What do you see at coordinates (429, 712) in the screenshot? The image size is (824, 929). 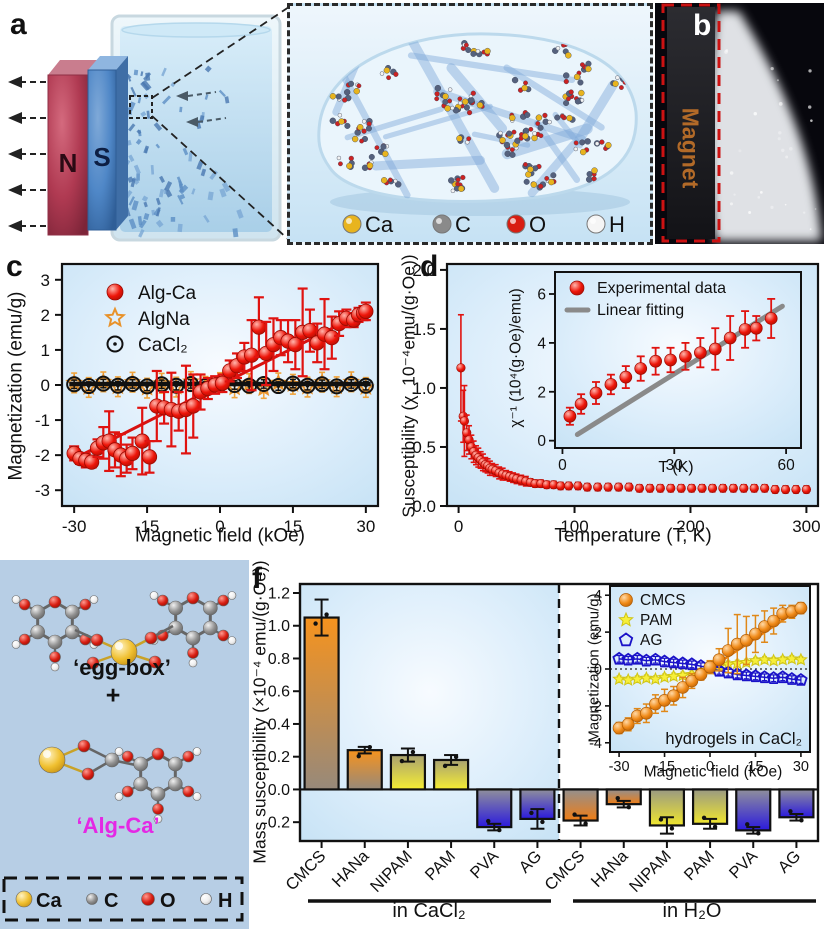 I see `plot-bg-cacl2` at bounding box center [429, 712].